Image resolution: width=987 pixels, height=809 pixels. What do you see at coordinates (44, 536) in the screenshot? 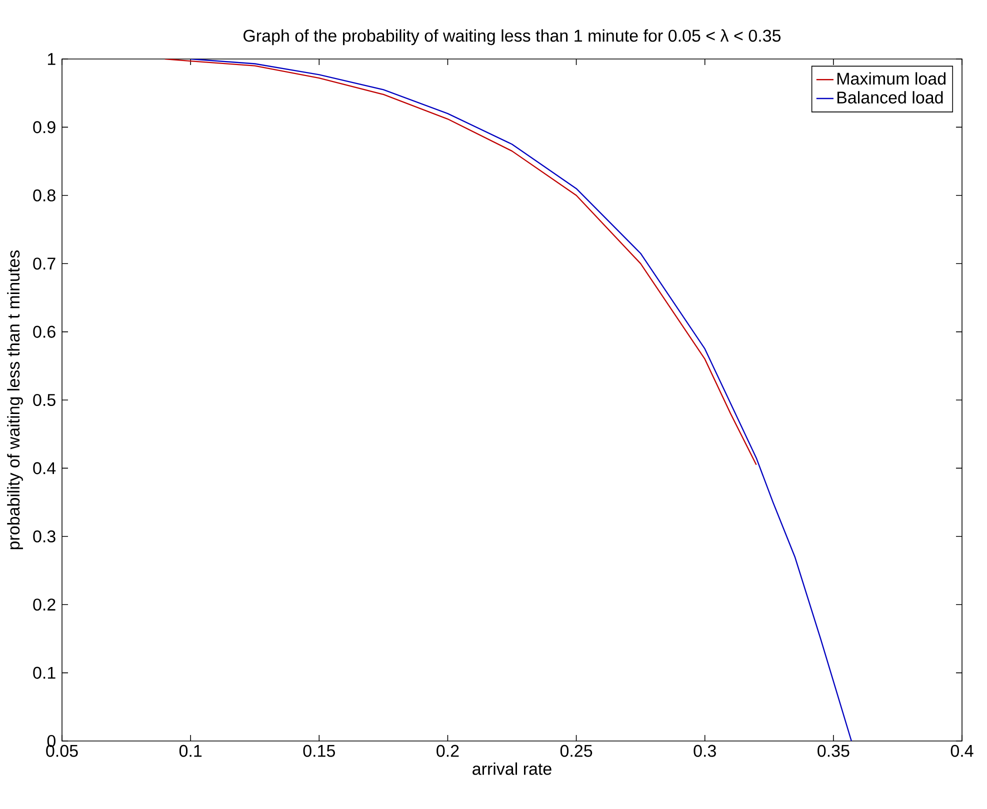
I see `y-tick-label: 0.3` at bounding box center [44, 536].